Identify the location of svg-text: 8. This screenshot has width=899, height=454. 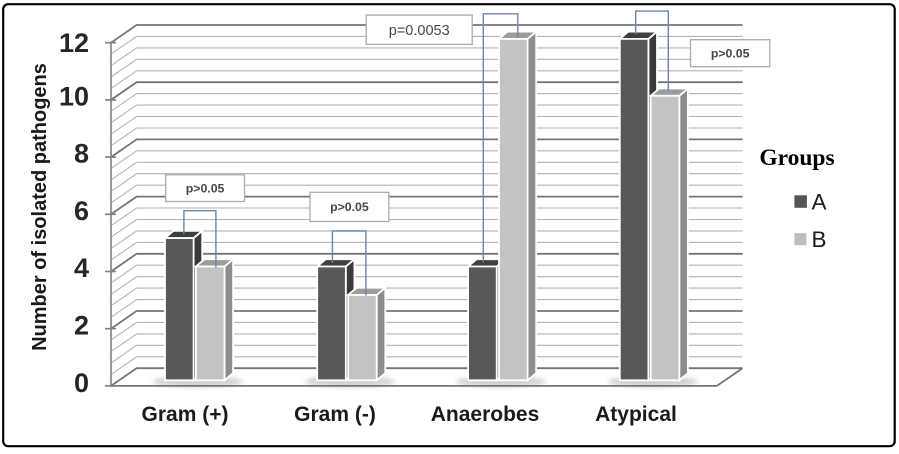
(81, 154).